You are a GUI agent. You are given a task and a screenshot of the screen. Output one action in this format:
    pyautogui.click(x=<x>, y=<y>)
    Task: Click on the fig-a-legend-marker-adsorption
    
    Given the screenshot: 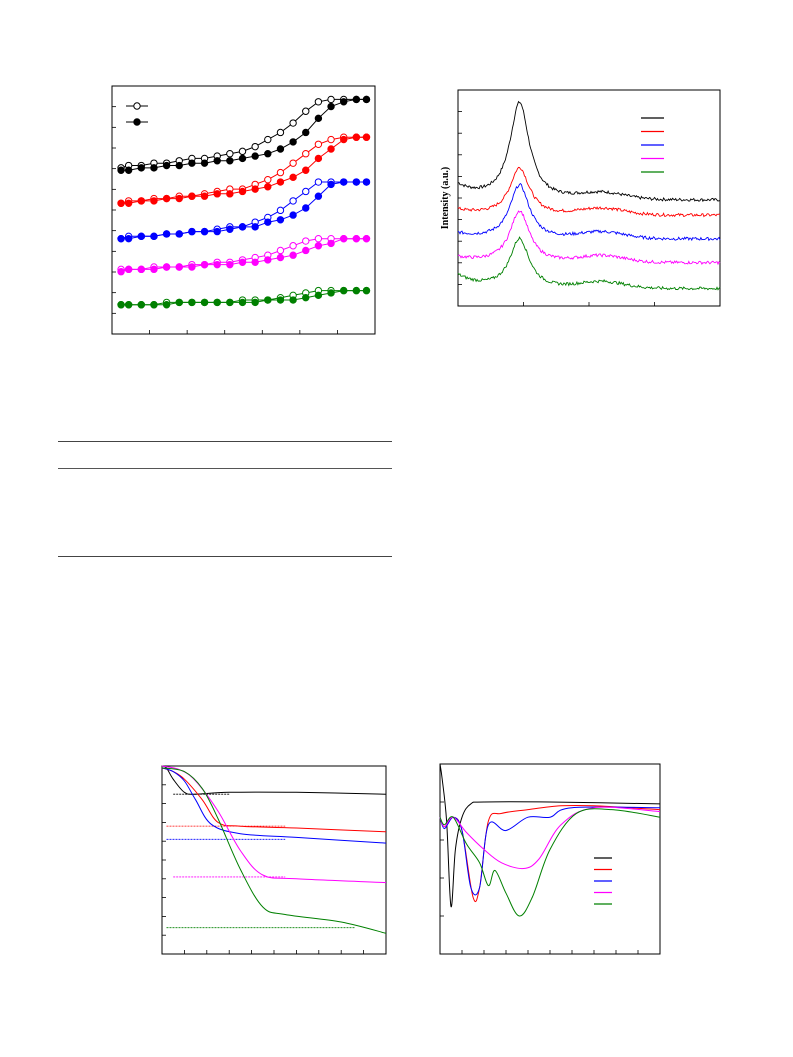 What is the action you would take?
    pyautogui.click(x=137, y=122)
    